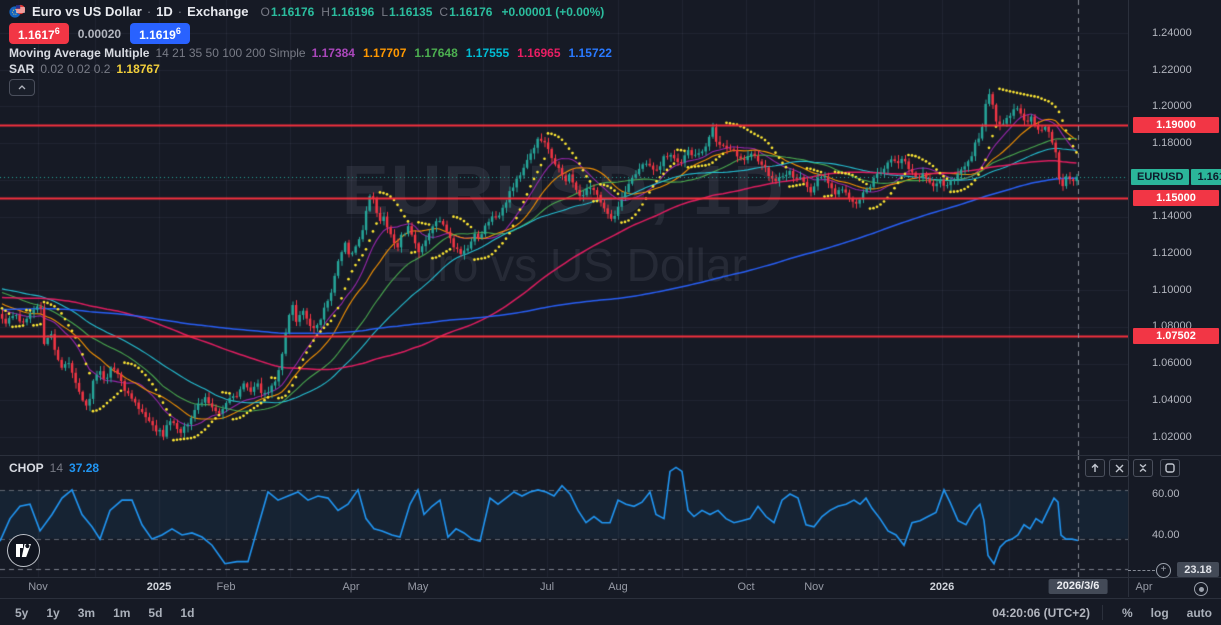  What do you see at coordinates (79, 53) in the screenshot?
I see `ma-indicator-title: Moving Average Multiple` at bounding box center [79, 53].